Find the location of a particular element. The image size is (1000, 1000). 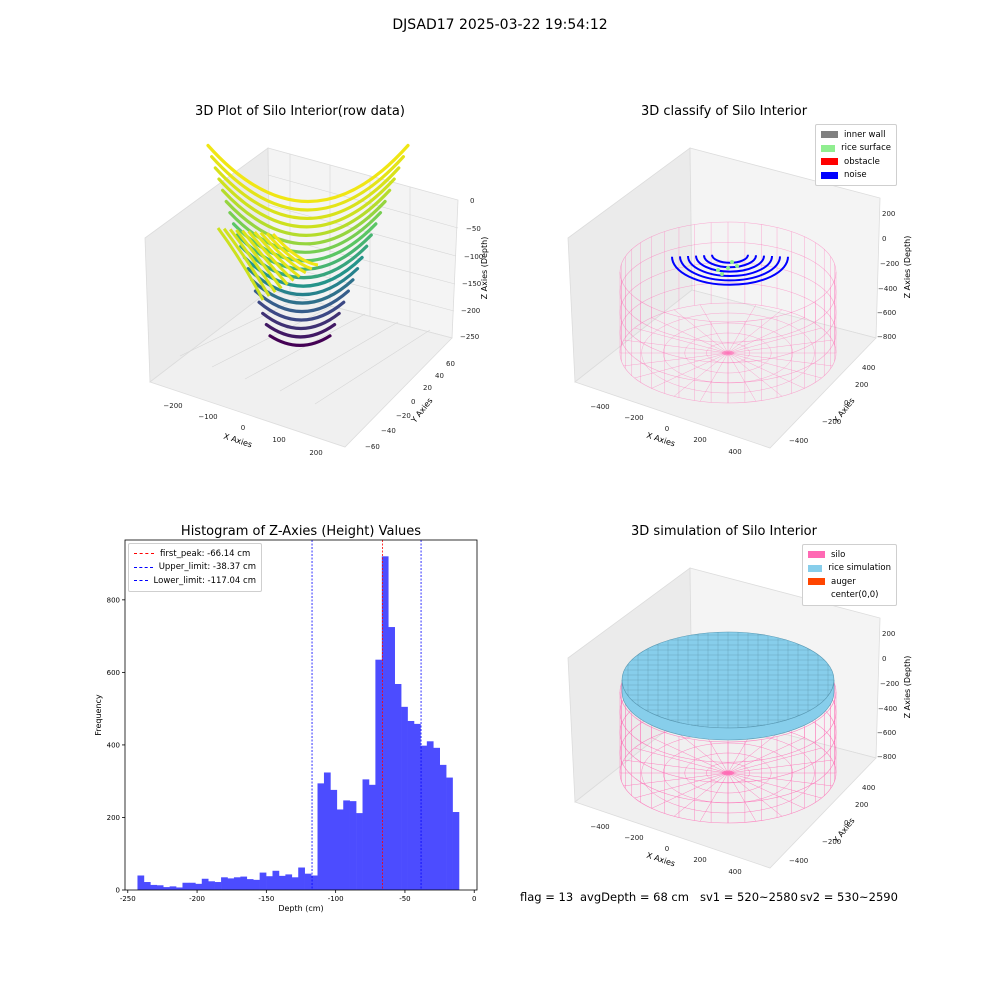

classify-ztick: −600 is located at coordinates (886, 313).